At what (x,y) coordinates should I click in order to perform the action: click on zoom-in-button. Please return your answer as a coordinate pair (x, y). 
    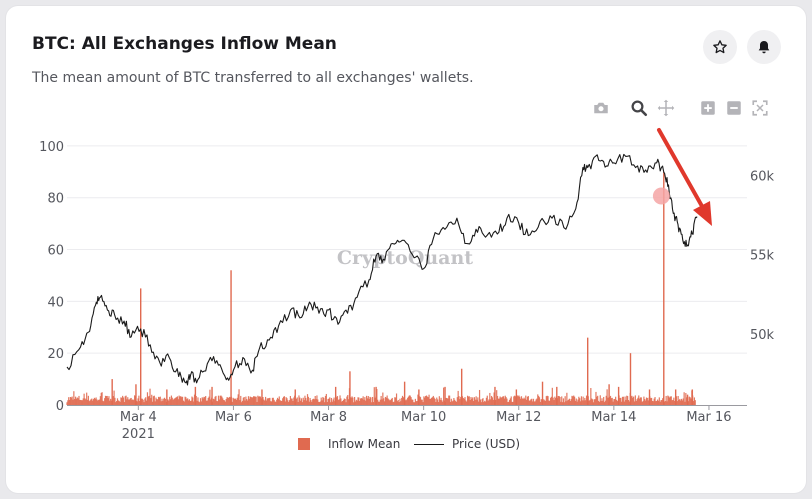
    Looking at the image, I should click on (708, 108).